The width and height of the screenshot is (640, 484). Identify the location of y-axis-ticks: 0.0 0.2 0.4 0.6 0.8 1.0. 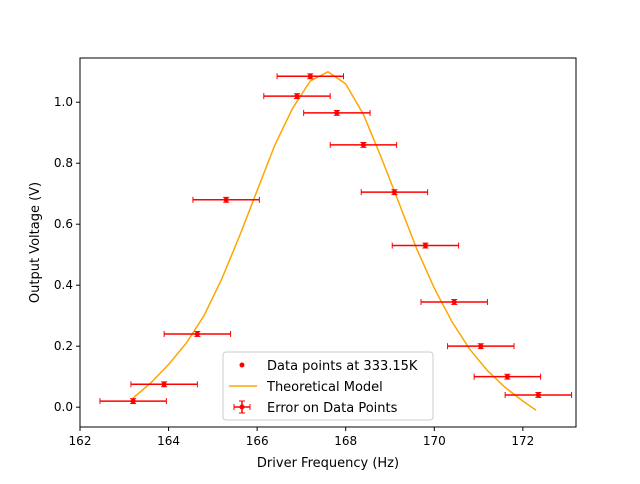
(67, 254).